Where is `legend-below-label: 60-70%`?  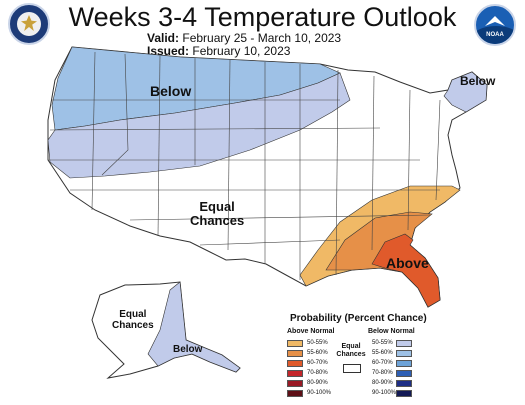 legend-below-label: 60-70% is located at coordinates (382, 362).